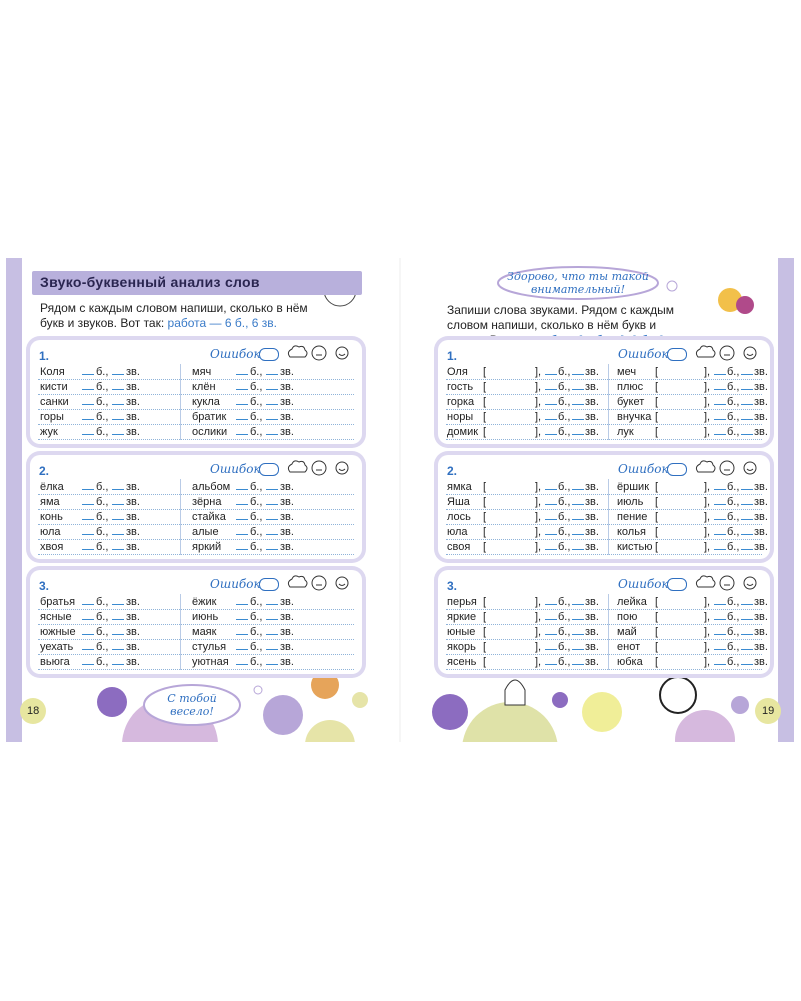 The image size is (801, 1001). Describe the element at coordinates (205, 617) in the screenshot. I see `word: июнь` at that location.